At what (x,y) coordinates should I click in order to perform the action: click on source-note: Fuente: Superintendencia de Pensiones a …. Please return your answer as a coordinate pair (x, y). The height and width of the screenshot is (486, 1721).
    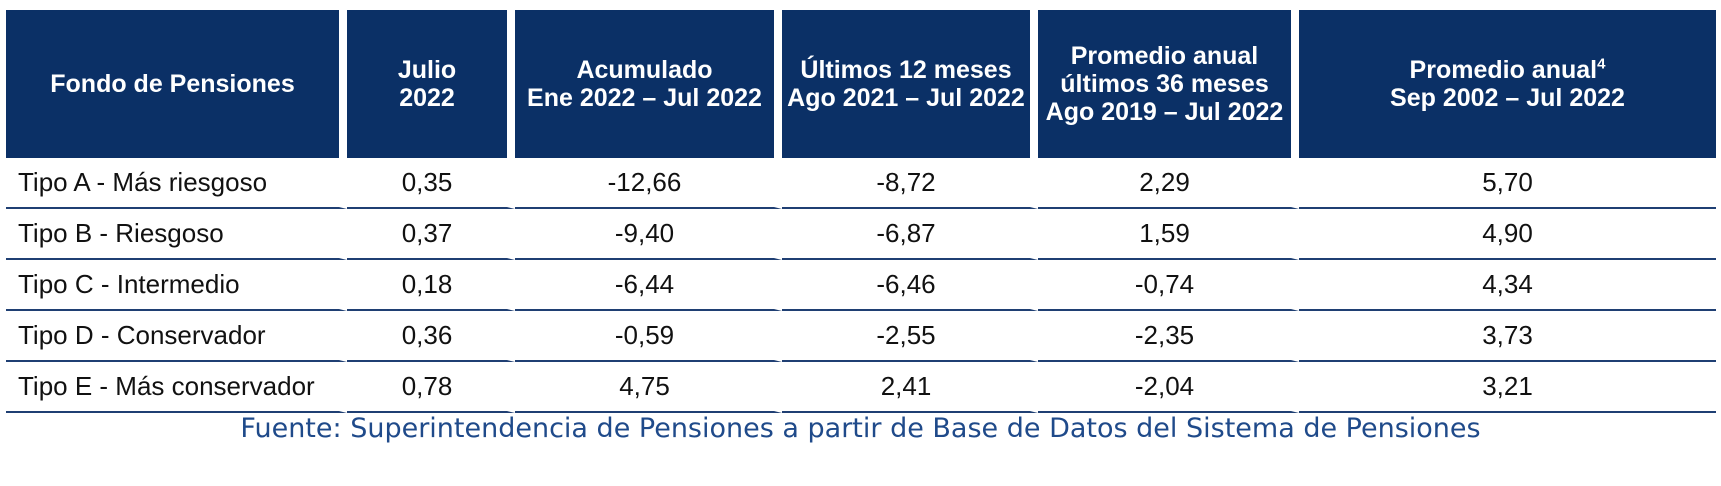
    Looking at the image, I should click on (860, 428).